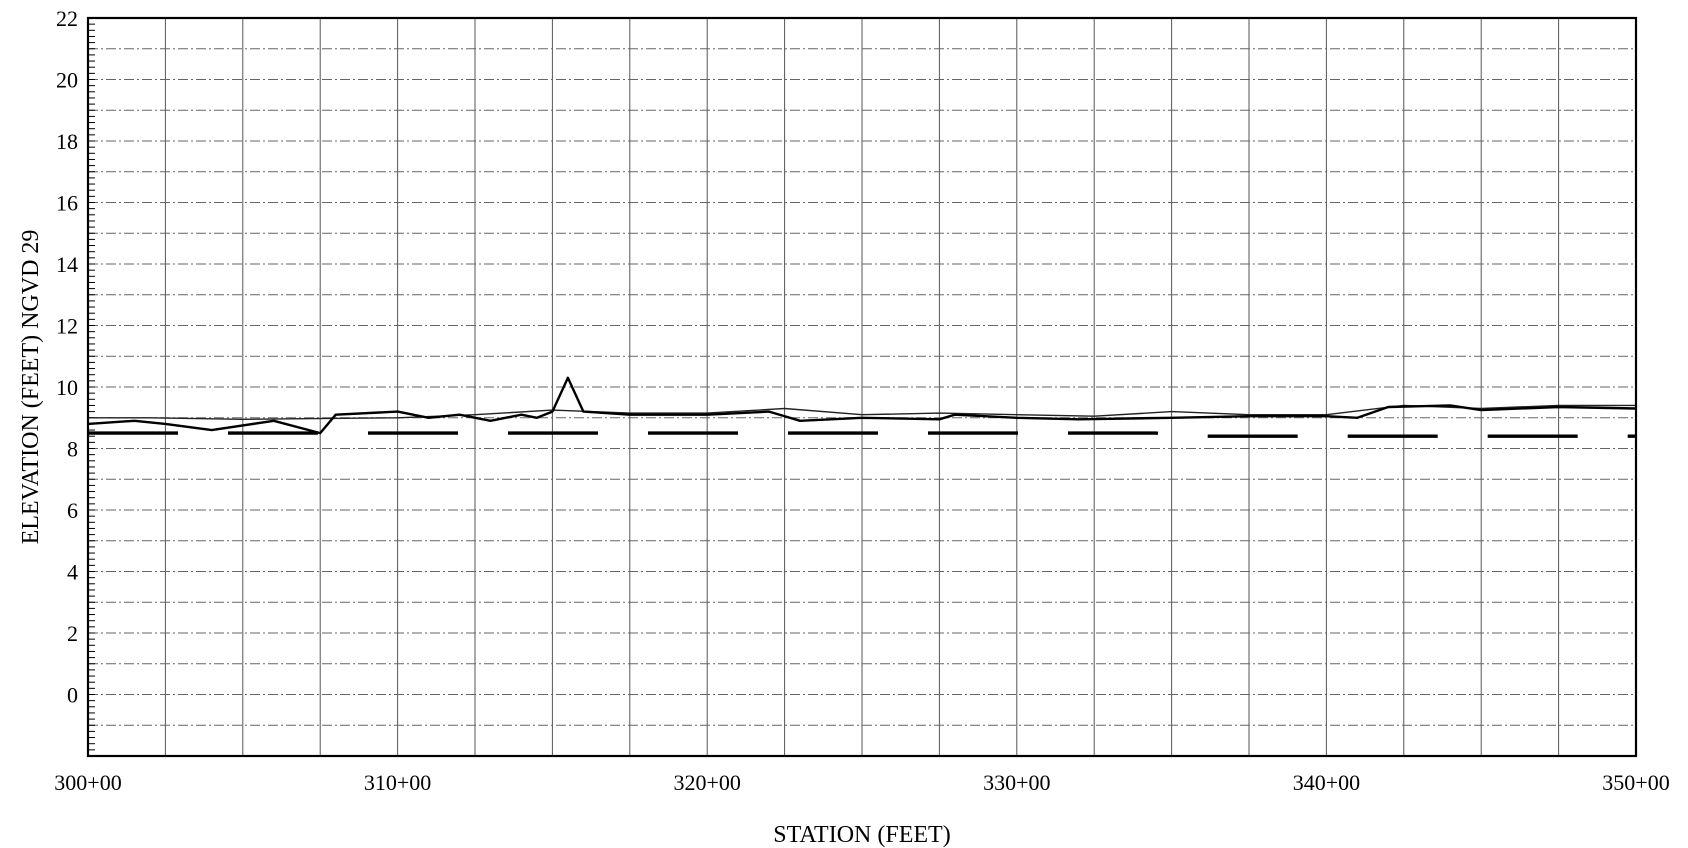 The image size is (1688, 848). What do you see at coordinates (67, 357) in the screenshot?
I see `y-tick-labels: 0 2 4 6 8 10 12 14 16 18 20 22` at bounding box center [67, 357].